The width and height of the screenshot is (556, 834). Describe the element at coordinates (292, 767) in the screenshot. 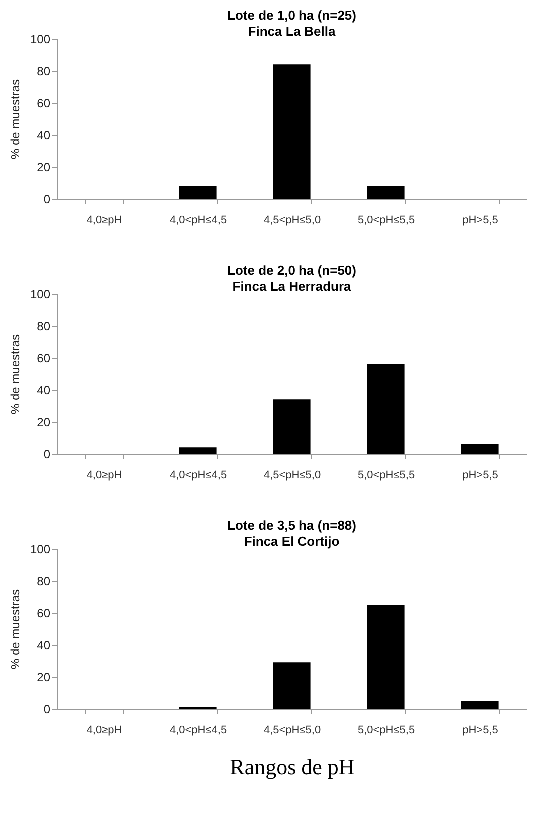

I see `x-axis-title: Rangos de pH` at that location.